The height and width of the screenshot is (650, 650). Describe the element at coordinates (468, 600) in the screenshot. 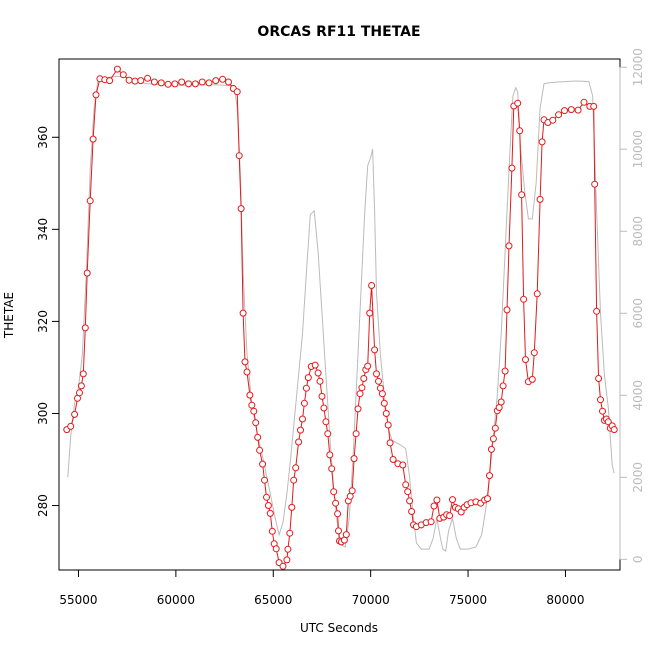

I see `x-tick-label: 75000` at that location.